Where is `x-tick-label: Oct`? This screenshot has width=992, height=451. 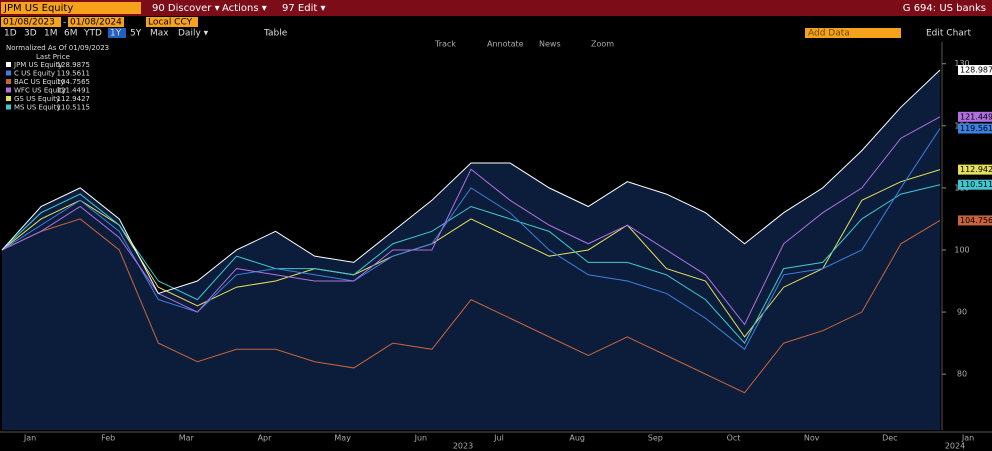 x-tick-label: Oct is located at coordinates (734, 438).